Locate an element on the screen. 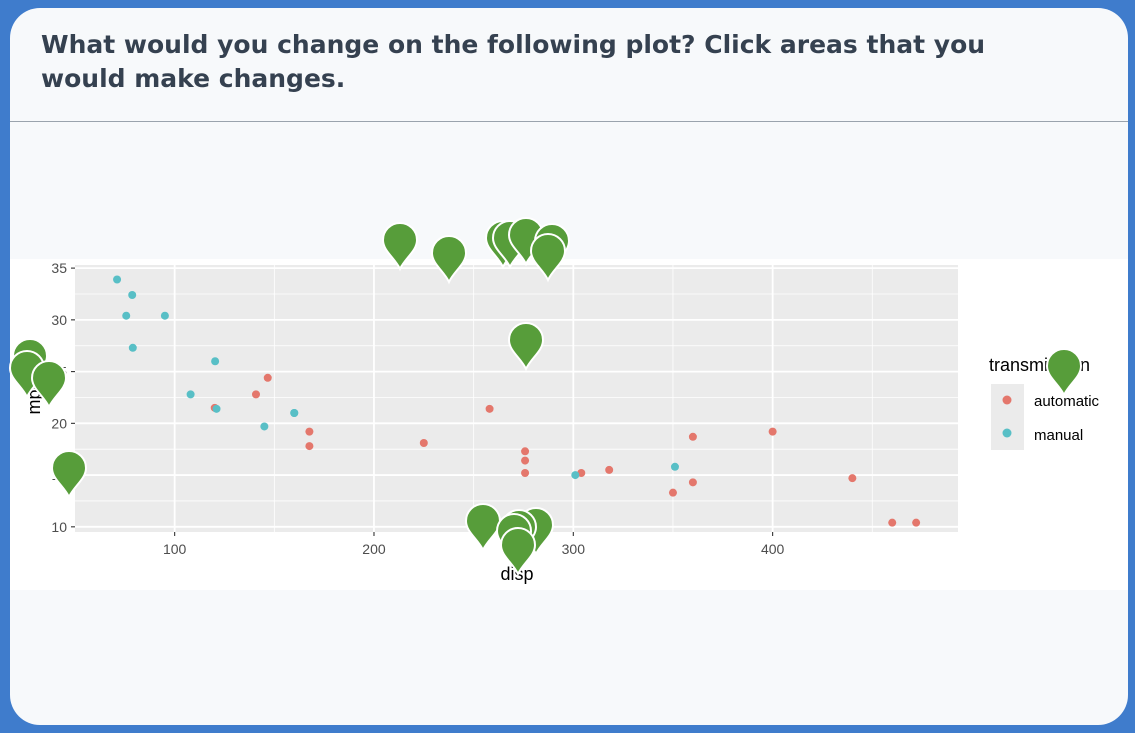 The image size is (1135, 733). y-tick-label: 30 is located at coordinates (59, 320).